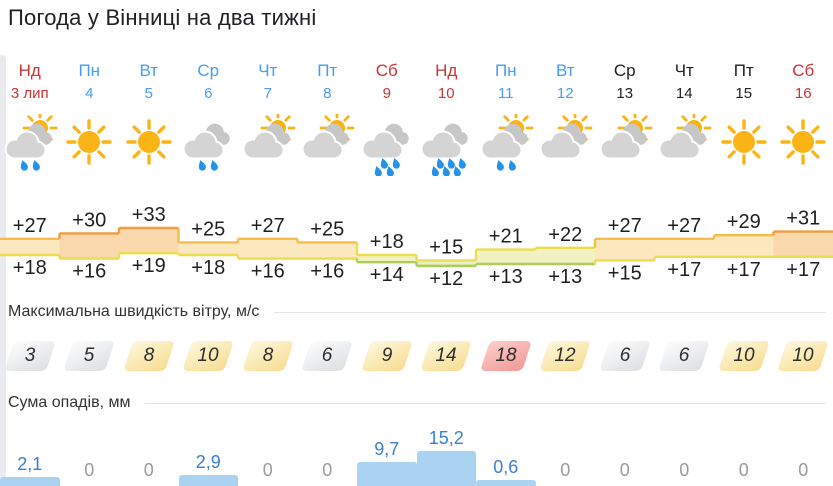 Image resolution: width=833 pixels, height=486 pixels. What do you see at coordinates (89, 220) in the screenshot?
I see `temp-high-label: +30` at bounding box center [89, 220].